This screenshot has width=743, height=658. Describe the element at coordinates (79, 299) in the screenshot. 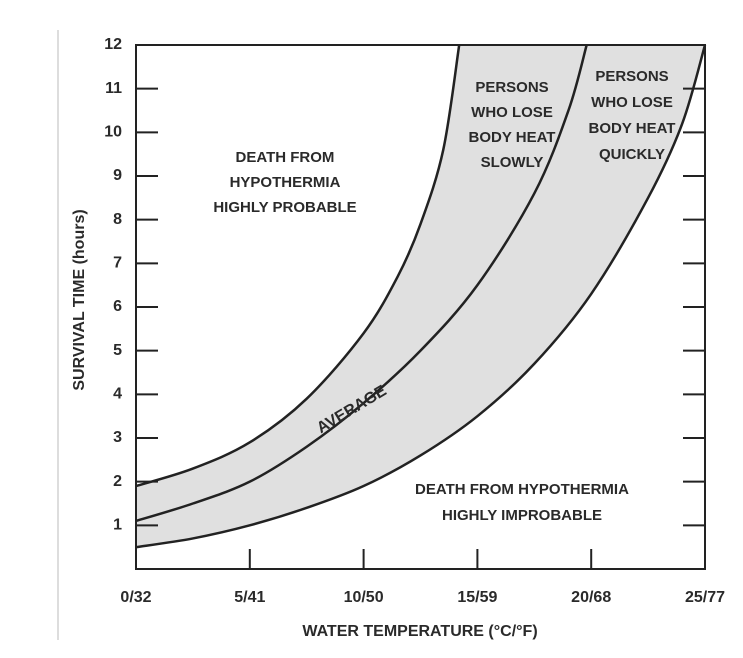

I see `y-axis-label: SURVIVAL TIME (hours)` at that location.